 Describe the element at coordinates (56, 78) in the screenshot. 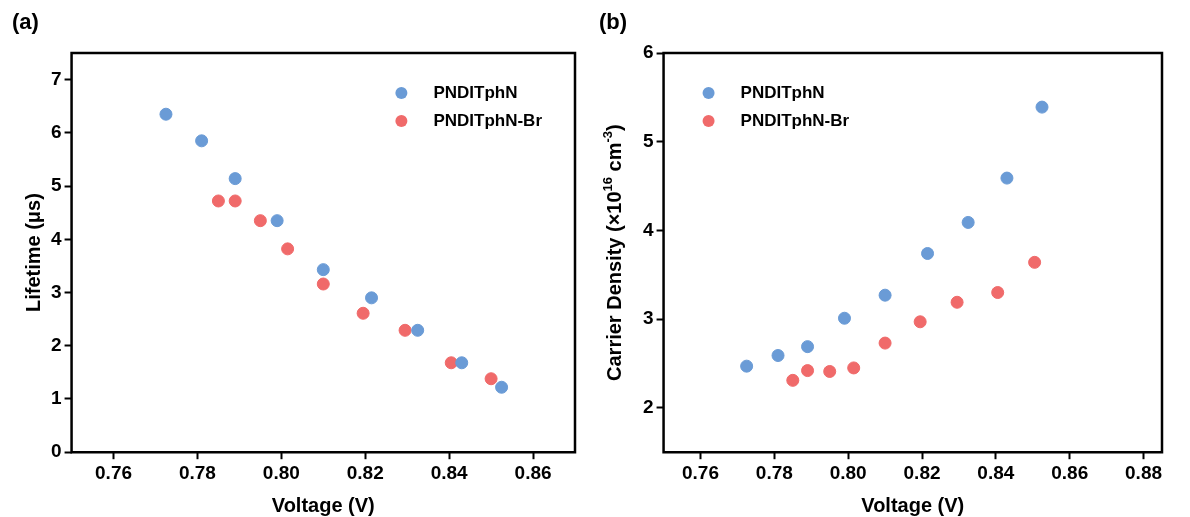

I see `y-tick-label: 7` at that location.